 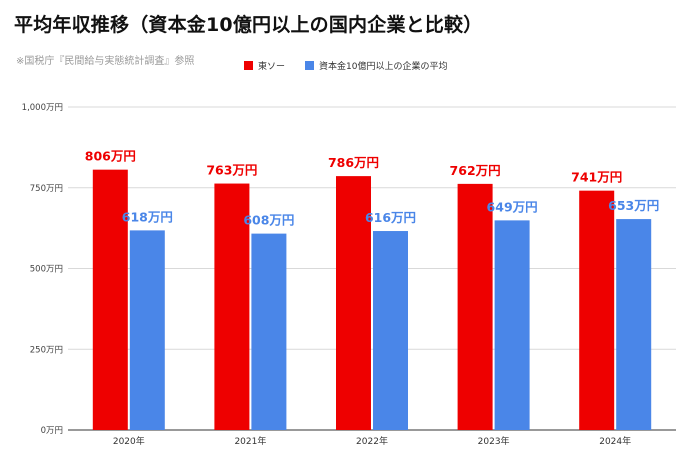 I want to click on data-label-tosoh: 763万円, so click(x=231, y=170).